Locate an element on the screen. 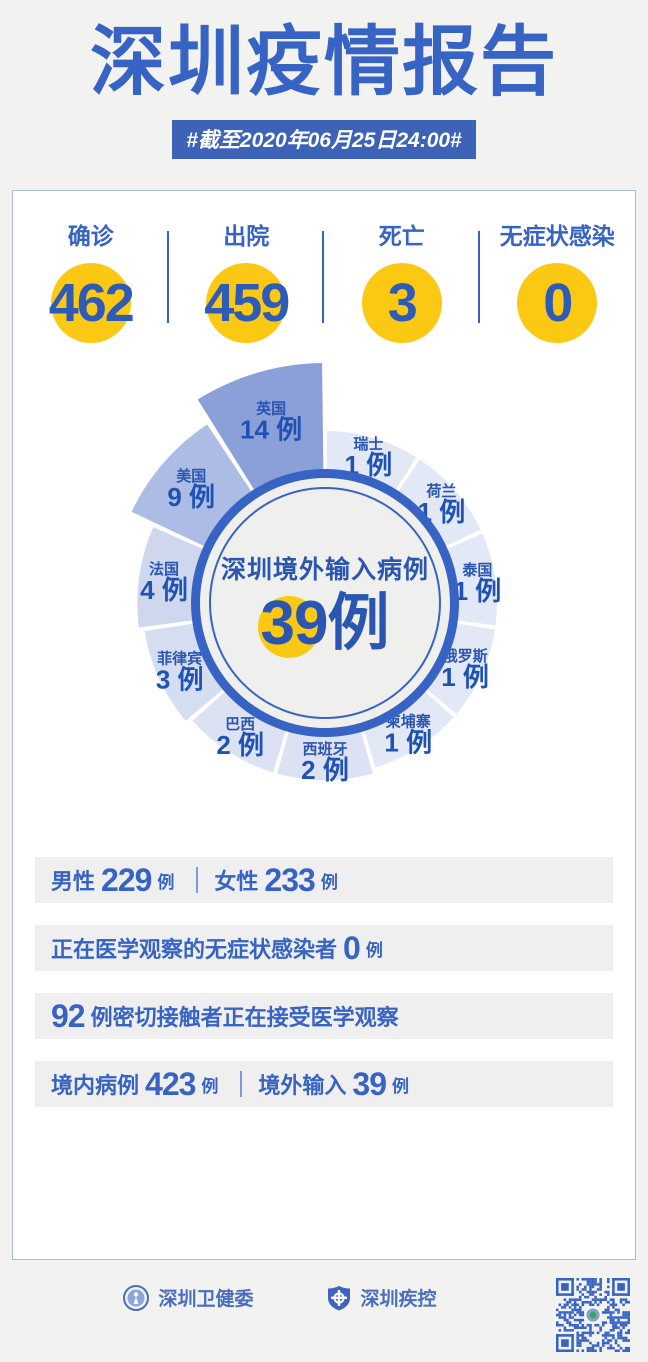  page-title: 深圳疫情报告 is located at coordinates (324, 62).